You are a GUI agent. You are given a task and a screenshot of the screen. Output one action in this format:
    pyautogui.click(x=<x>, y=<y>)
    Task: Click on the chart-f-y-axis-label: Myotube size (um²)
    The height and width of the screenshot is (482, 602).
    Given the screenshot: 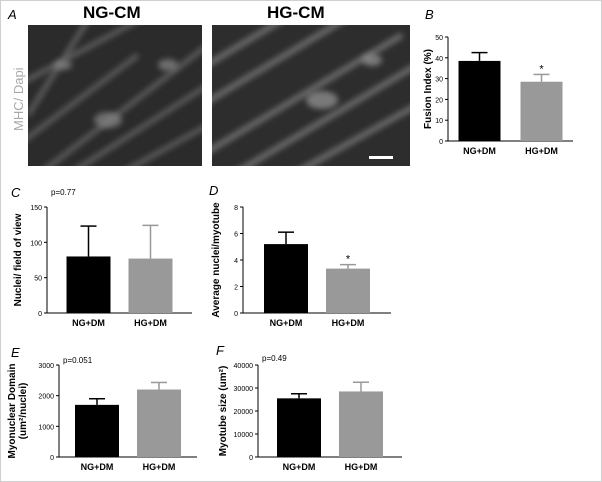 What is the action you would take?
    pyautogui.click(x=223, y=411)
    